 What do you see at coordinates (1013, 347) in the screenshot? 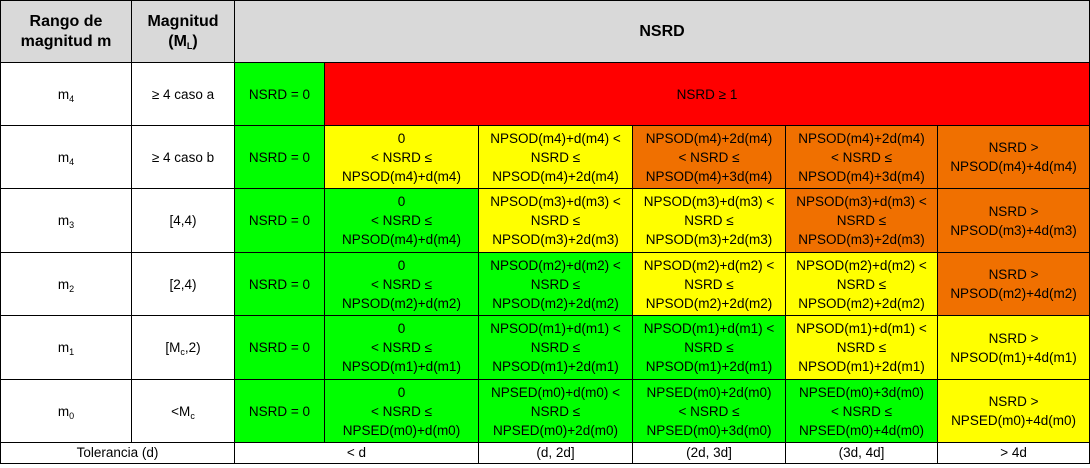
I see `nsrd-range-cell: NSRD > NPSOD(m1)+4d(m1)` at bounding box center [1013, 347].